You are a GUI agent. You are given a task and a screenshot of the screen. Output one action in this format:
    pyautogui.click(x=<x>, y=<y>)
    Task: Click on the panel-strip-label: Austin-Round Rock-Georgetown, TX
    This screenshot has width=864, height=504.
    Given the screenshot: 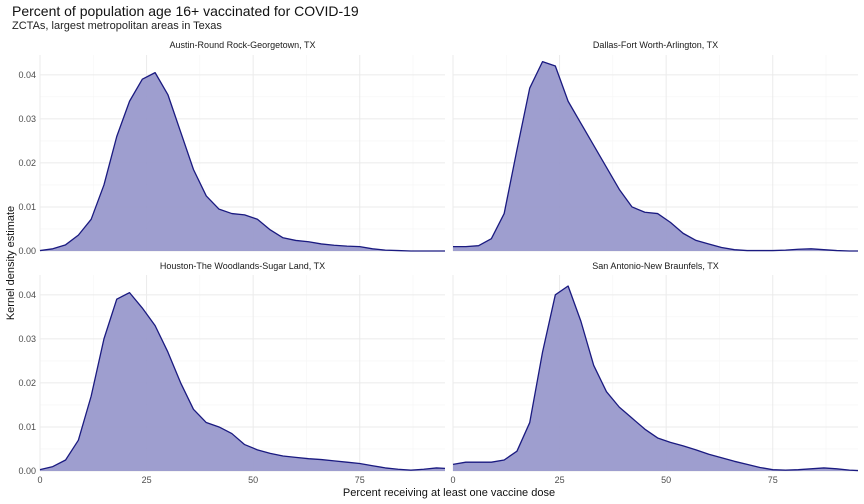 What is the action you would take?
    pyautogui.click(x=243, y=45)
    